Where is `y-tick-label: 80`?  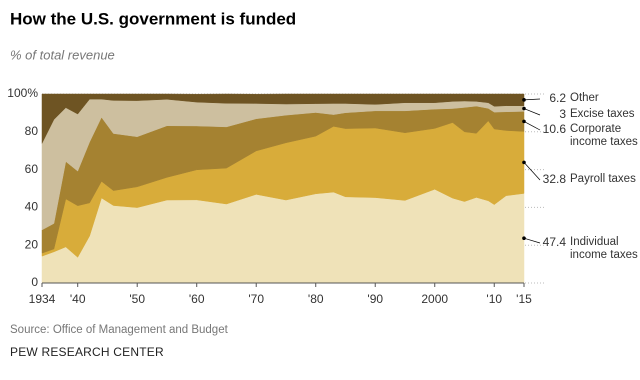 y-tick-label: 80 is located at coordinates (32, 131).